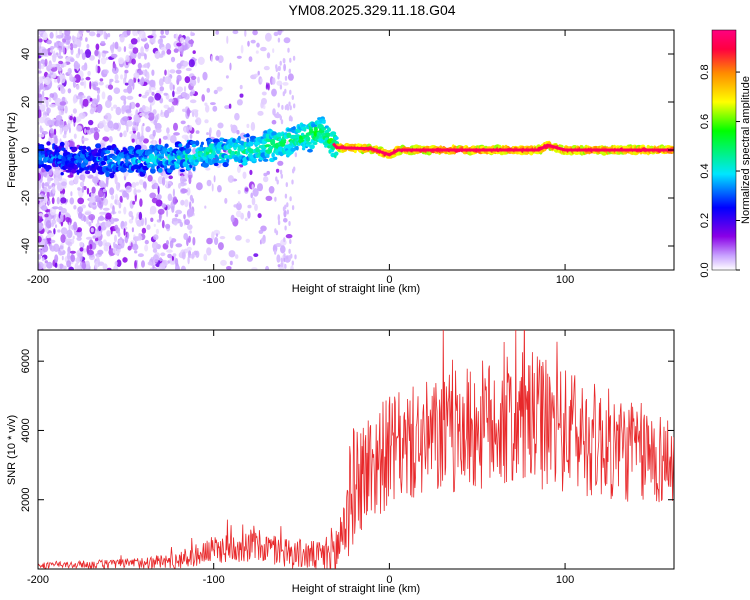  I want to click on y-tick-label: 4000, so click(26, 430).